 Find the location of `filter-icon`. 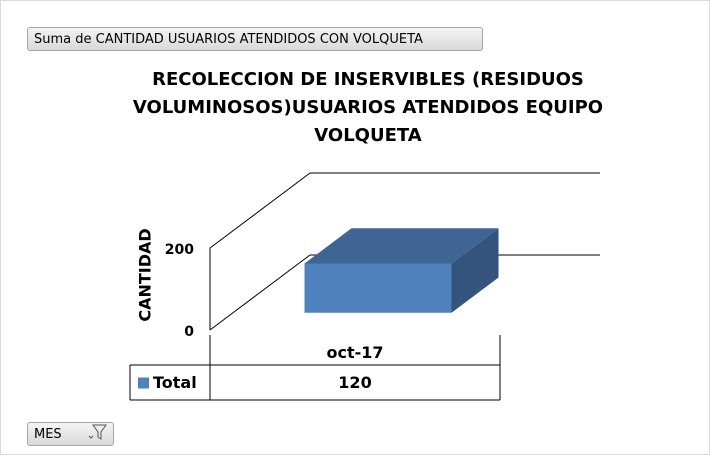

filter-icon is located at coordinates (97, 432).